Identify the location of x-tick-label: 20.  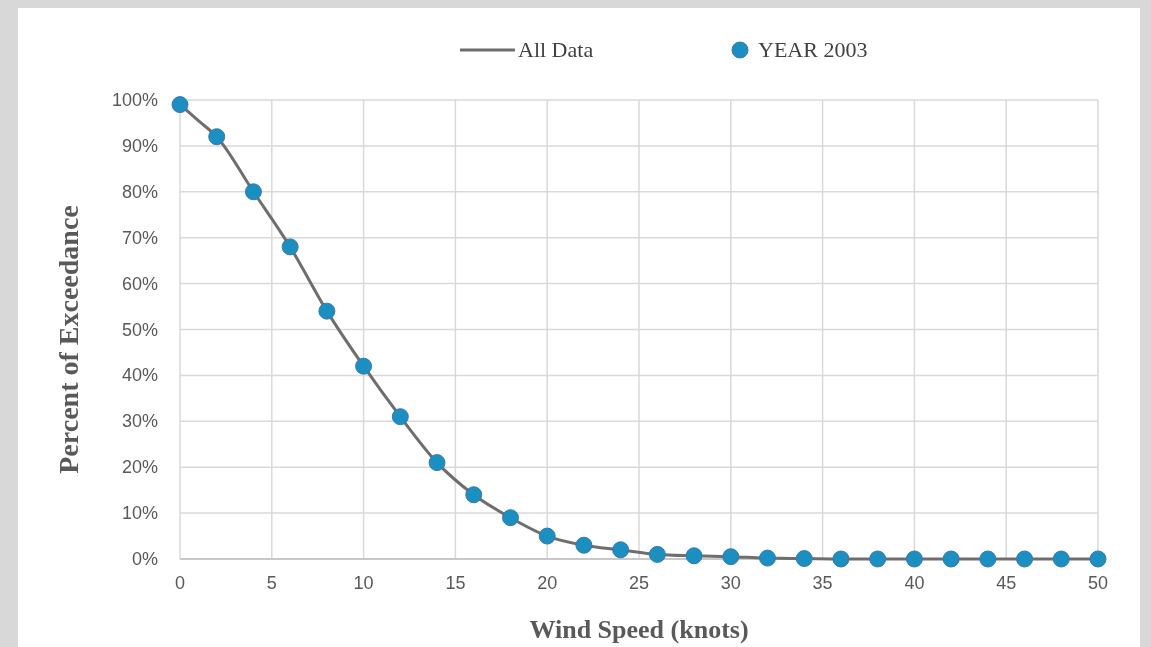
(547, 583).